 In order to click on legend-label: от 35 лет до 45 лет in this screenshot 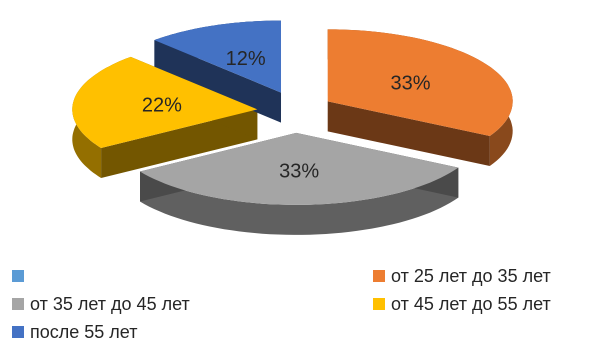, I will do `click(110, 303)`.